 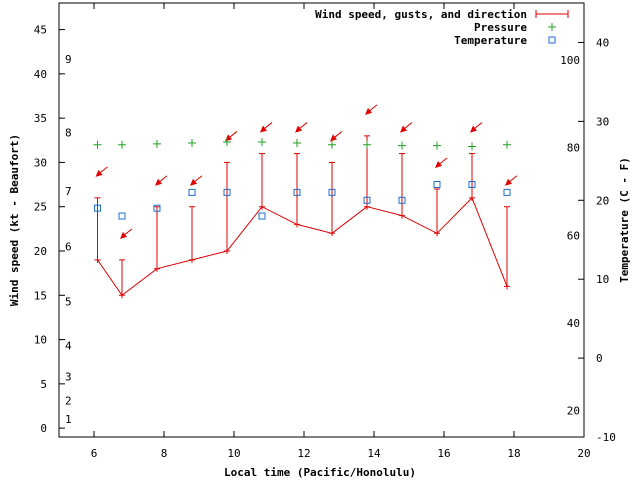 I want to click on x-tick-label: 8, so click(x=164, y=453).